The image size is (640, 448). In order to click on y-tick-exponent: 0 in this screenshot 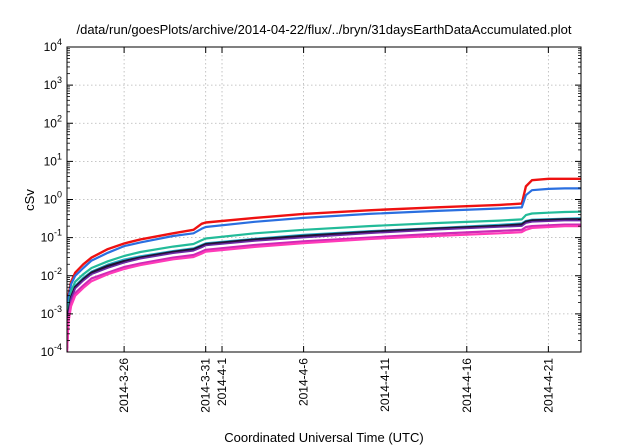, I will do `click(59, 195)`.